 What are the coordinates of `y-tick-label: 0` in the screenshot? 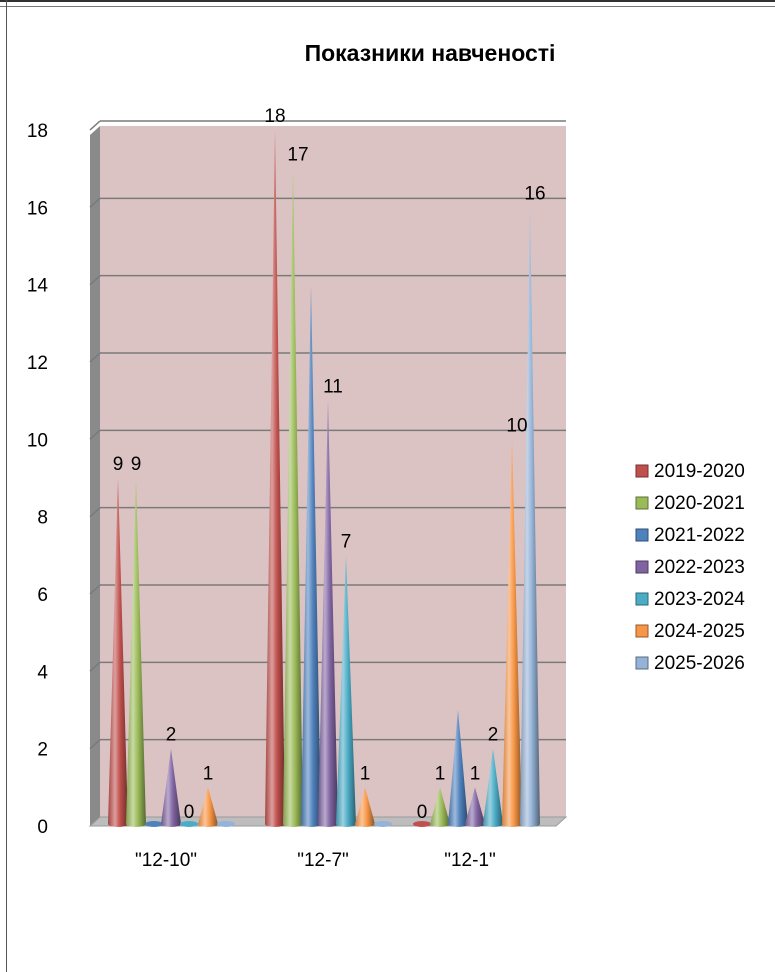 It's located at (42, 827).